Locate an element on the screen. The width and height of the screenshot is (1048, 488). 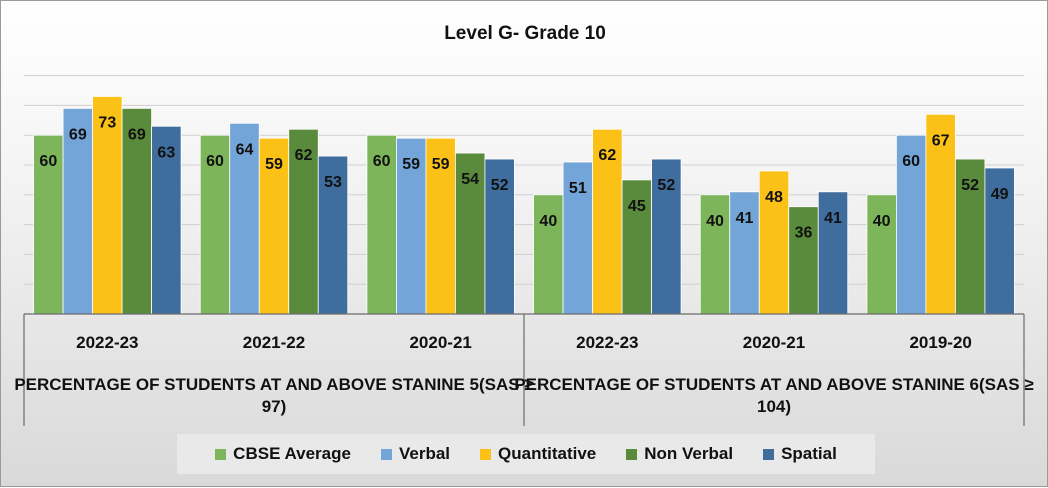
legend-label: Spatial is located at coordinates (809, 453).